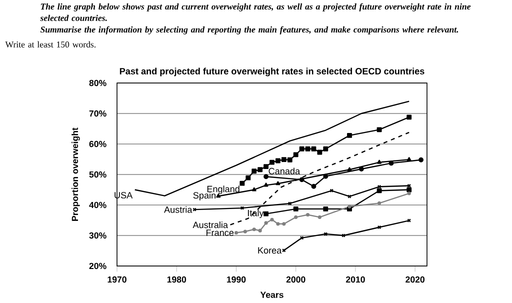  What do you see at coordinates (236, 279) in the screenshot?
I see `x-tick-label: 1990` at bounding box center [236, 279].